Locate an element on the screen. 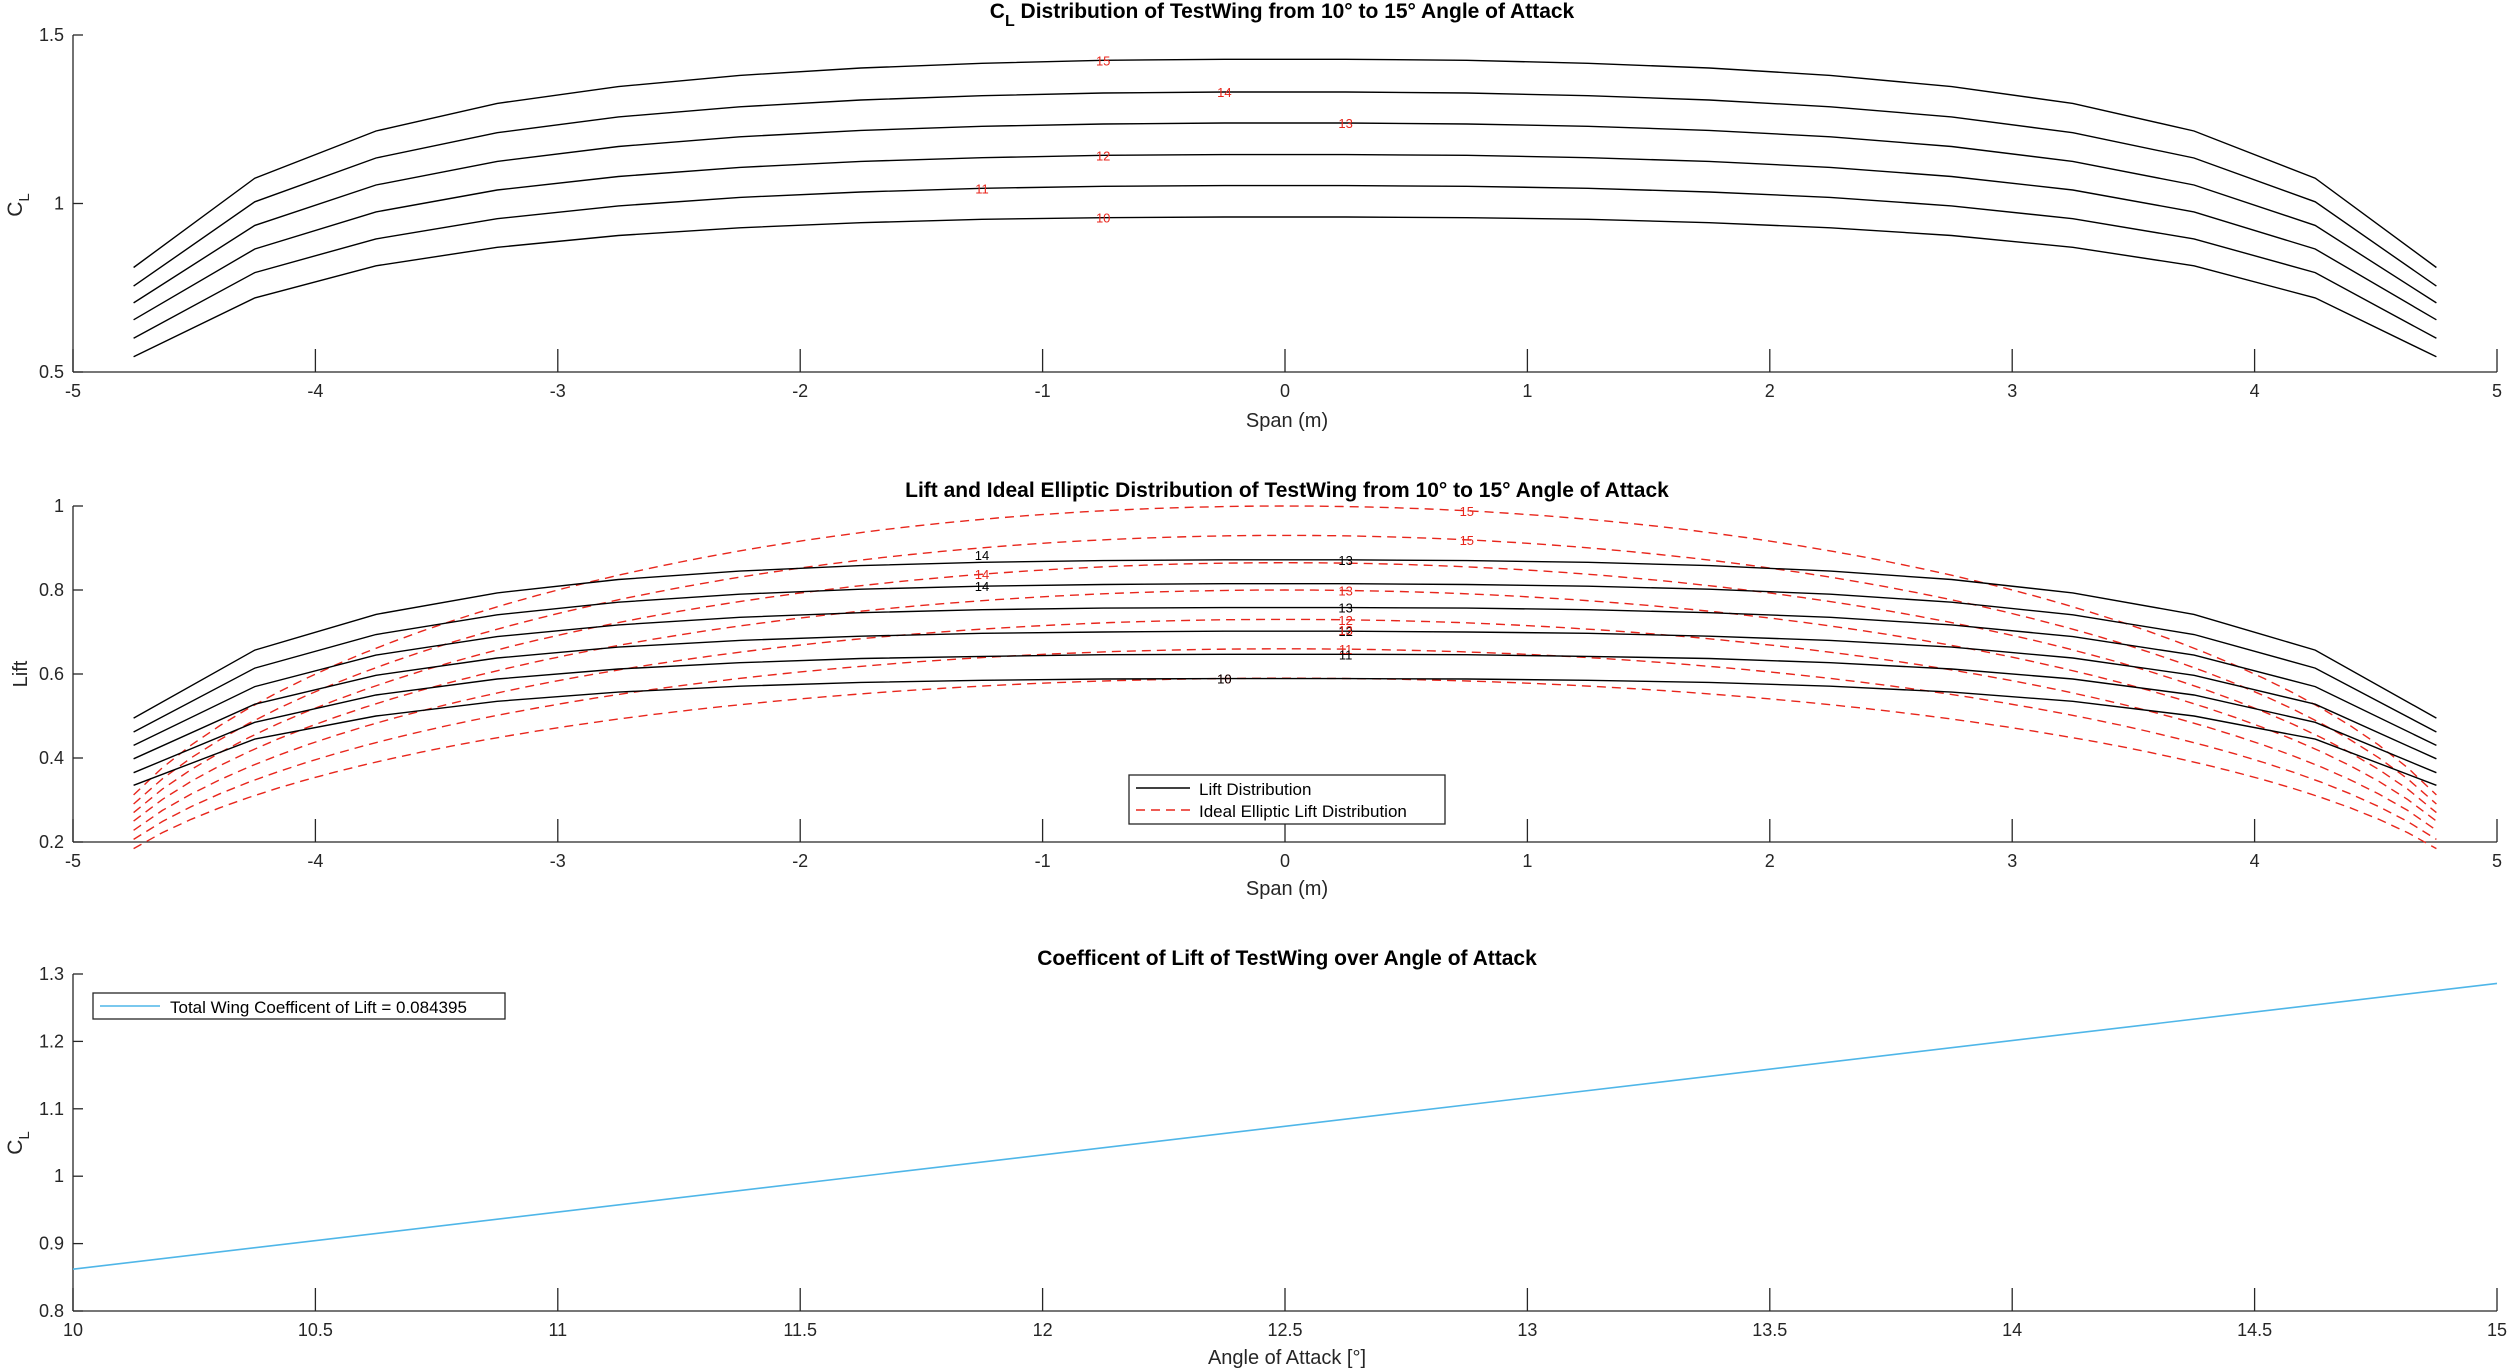 Image resolution: width=2513 pixels, height=1372 pixels. x-tick-label: 12.5 is located at coordinates (1284, 1330).